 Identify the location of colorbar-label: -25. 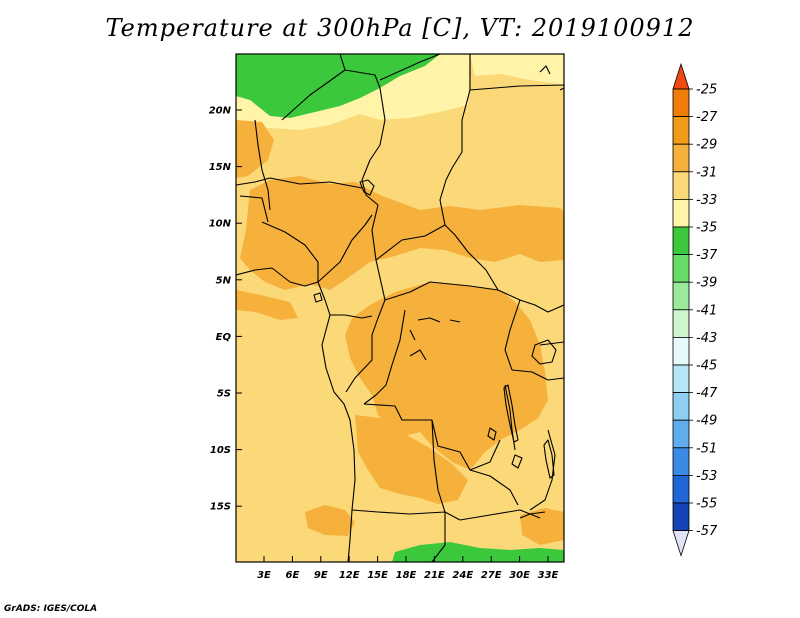
(706, 90).